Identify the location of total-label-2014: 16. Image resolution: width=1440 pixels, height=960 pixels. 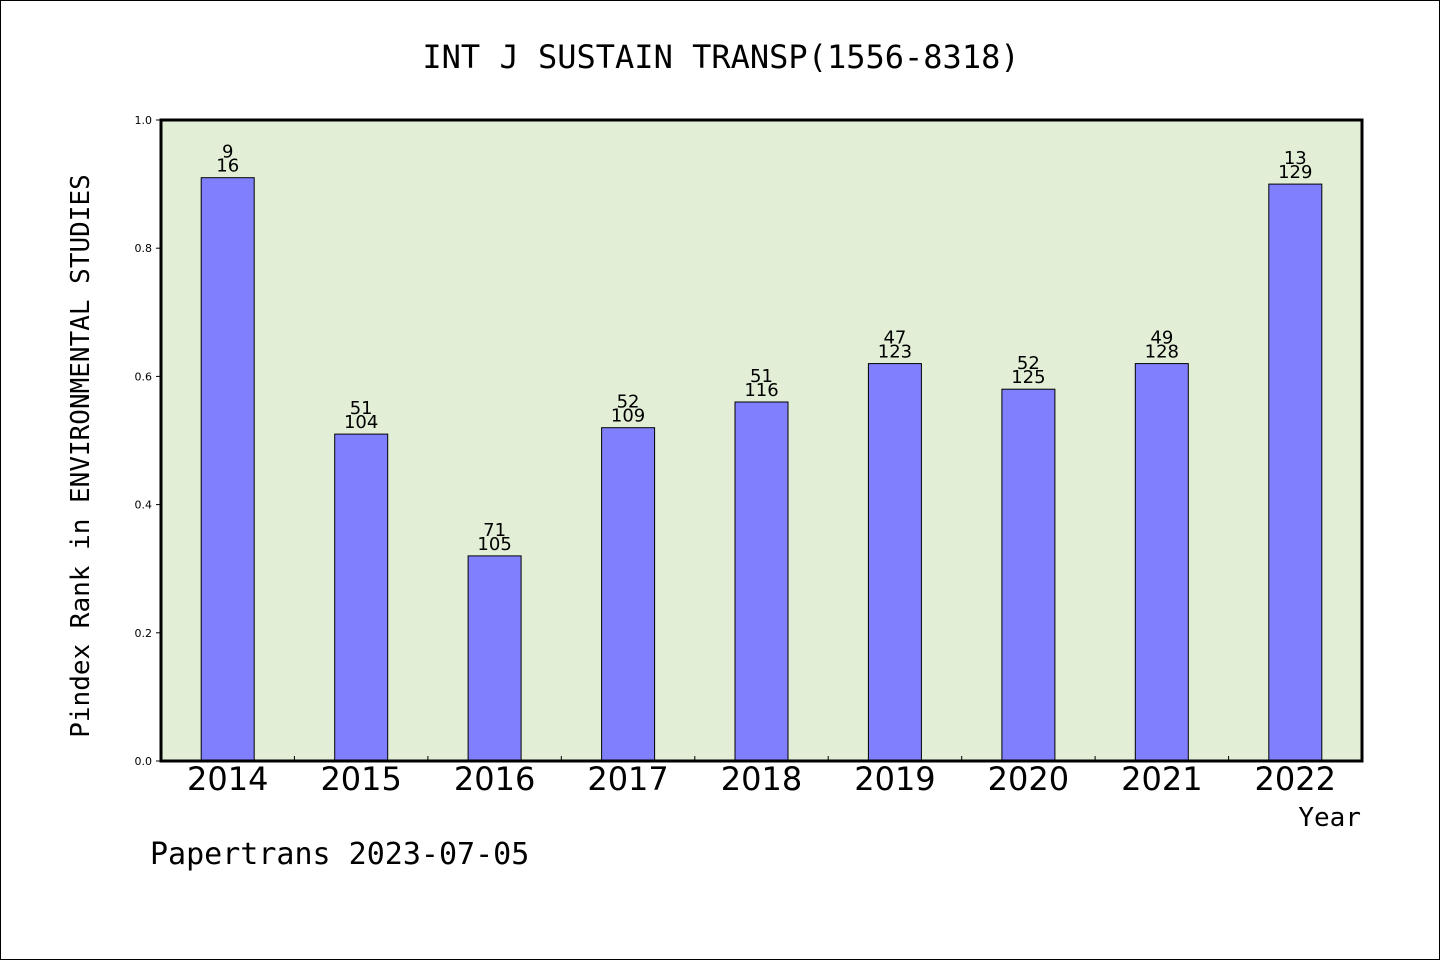
(227, 166).